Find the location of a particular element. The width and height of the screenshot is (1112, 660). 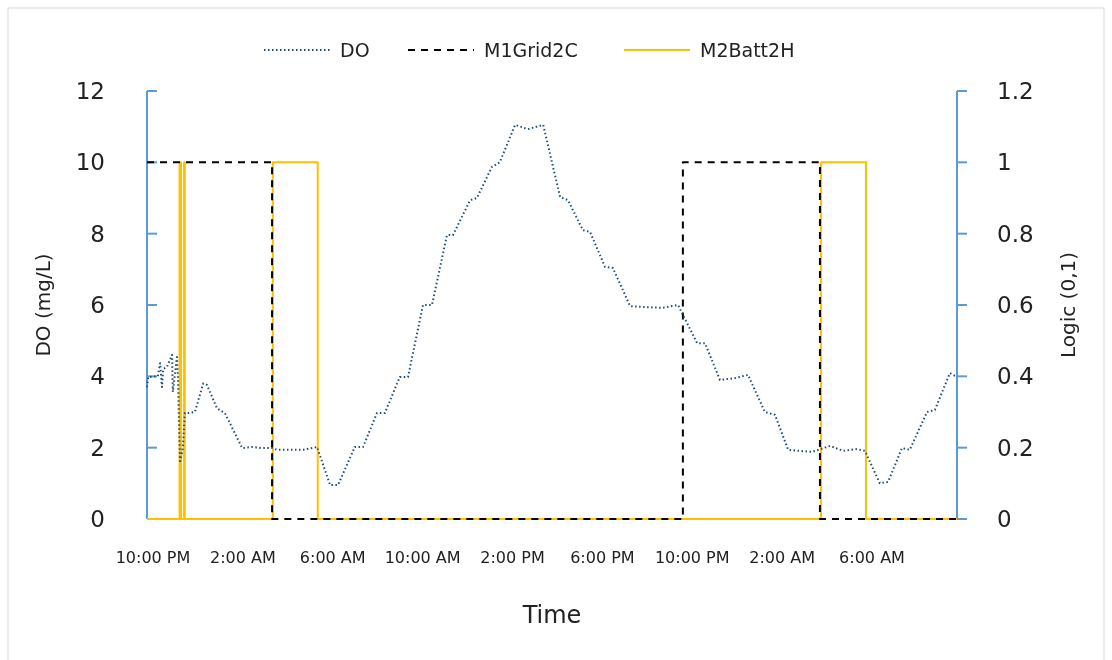

y-tick-label: 2 is located at coordinates (97, 447).